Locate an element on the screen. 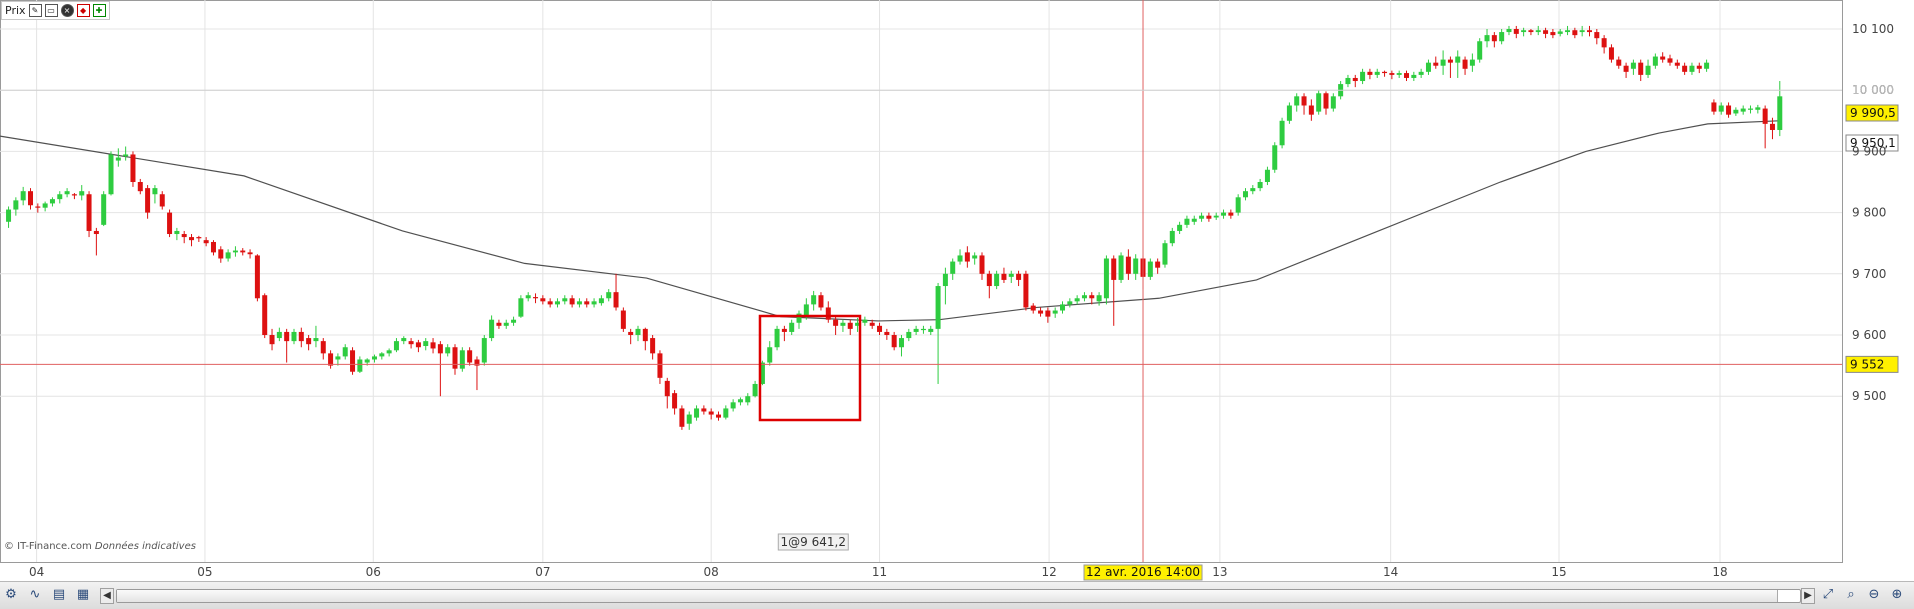  window-icon: ▭ is located at coordinates (51, 10).